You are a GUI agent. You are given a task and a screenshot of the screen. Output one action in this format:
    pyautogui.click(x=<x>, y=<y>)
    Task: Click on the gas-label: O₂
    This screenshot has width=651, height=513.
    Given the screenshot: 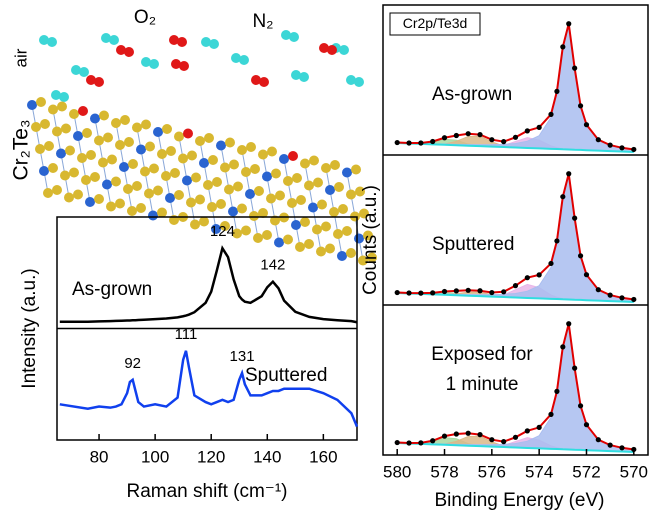 What is the action you would take?
    pyautogui.click(x=145, y=17)
    